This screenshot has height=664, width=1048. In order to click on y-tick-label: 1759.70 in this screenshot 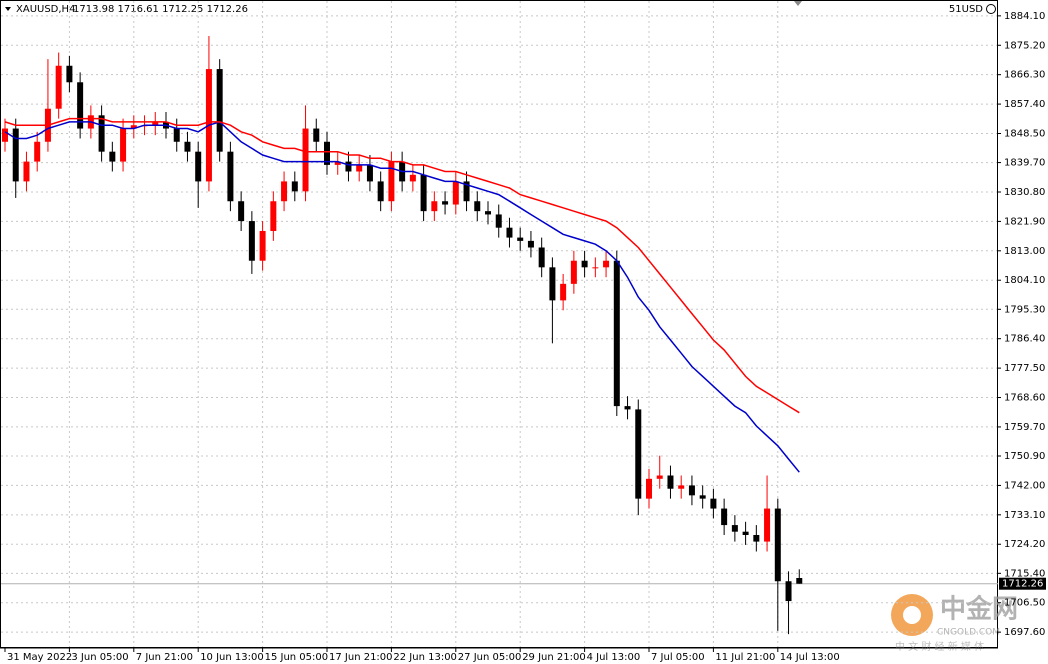, I will do `click(1024, 427)`.